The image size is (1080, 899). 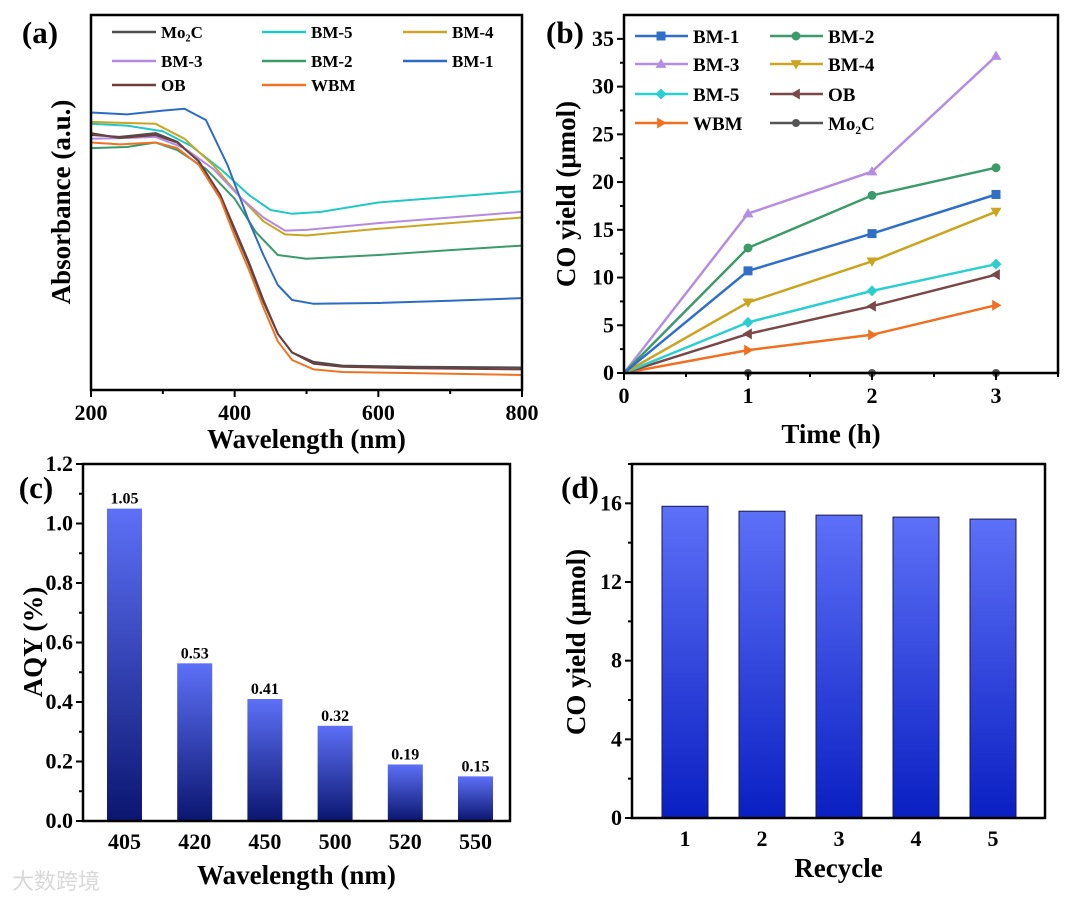 I want to click on bar-value-label: 0.53, so click(x=195, y=653).